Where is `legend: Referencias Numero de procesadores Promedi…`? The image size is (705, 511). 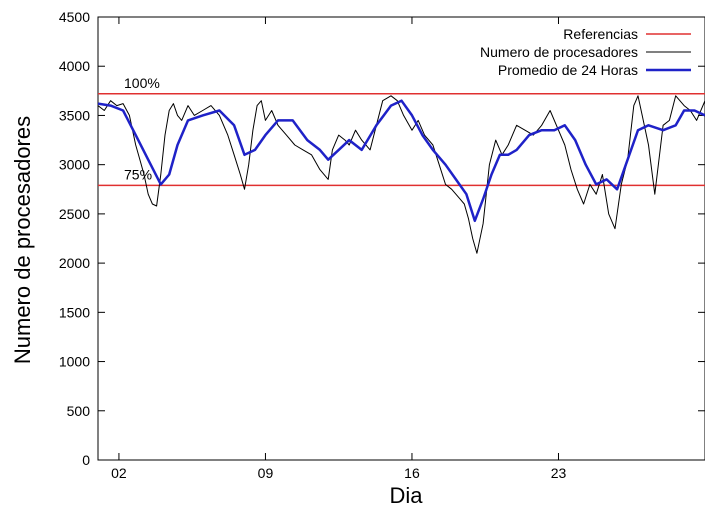
legend: Referencias Numero de procesadores Promedi… is located at coordinates (585, 52).